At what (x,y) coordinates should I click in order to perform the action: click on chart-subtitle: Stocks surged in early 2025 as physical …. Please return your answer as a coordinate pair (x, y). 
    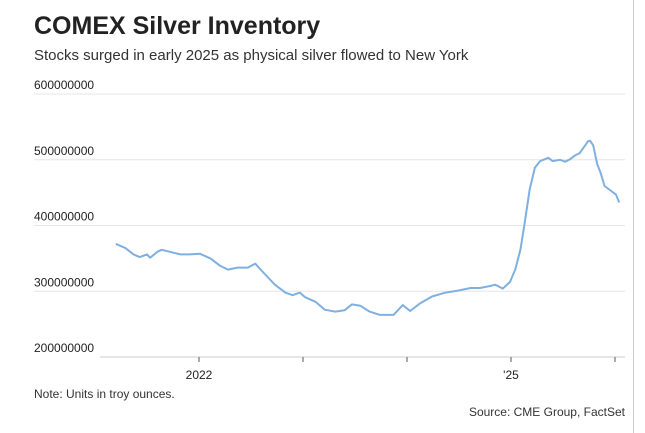
    Looking at the image, I should click on (251, 55).